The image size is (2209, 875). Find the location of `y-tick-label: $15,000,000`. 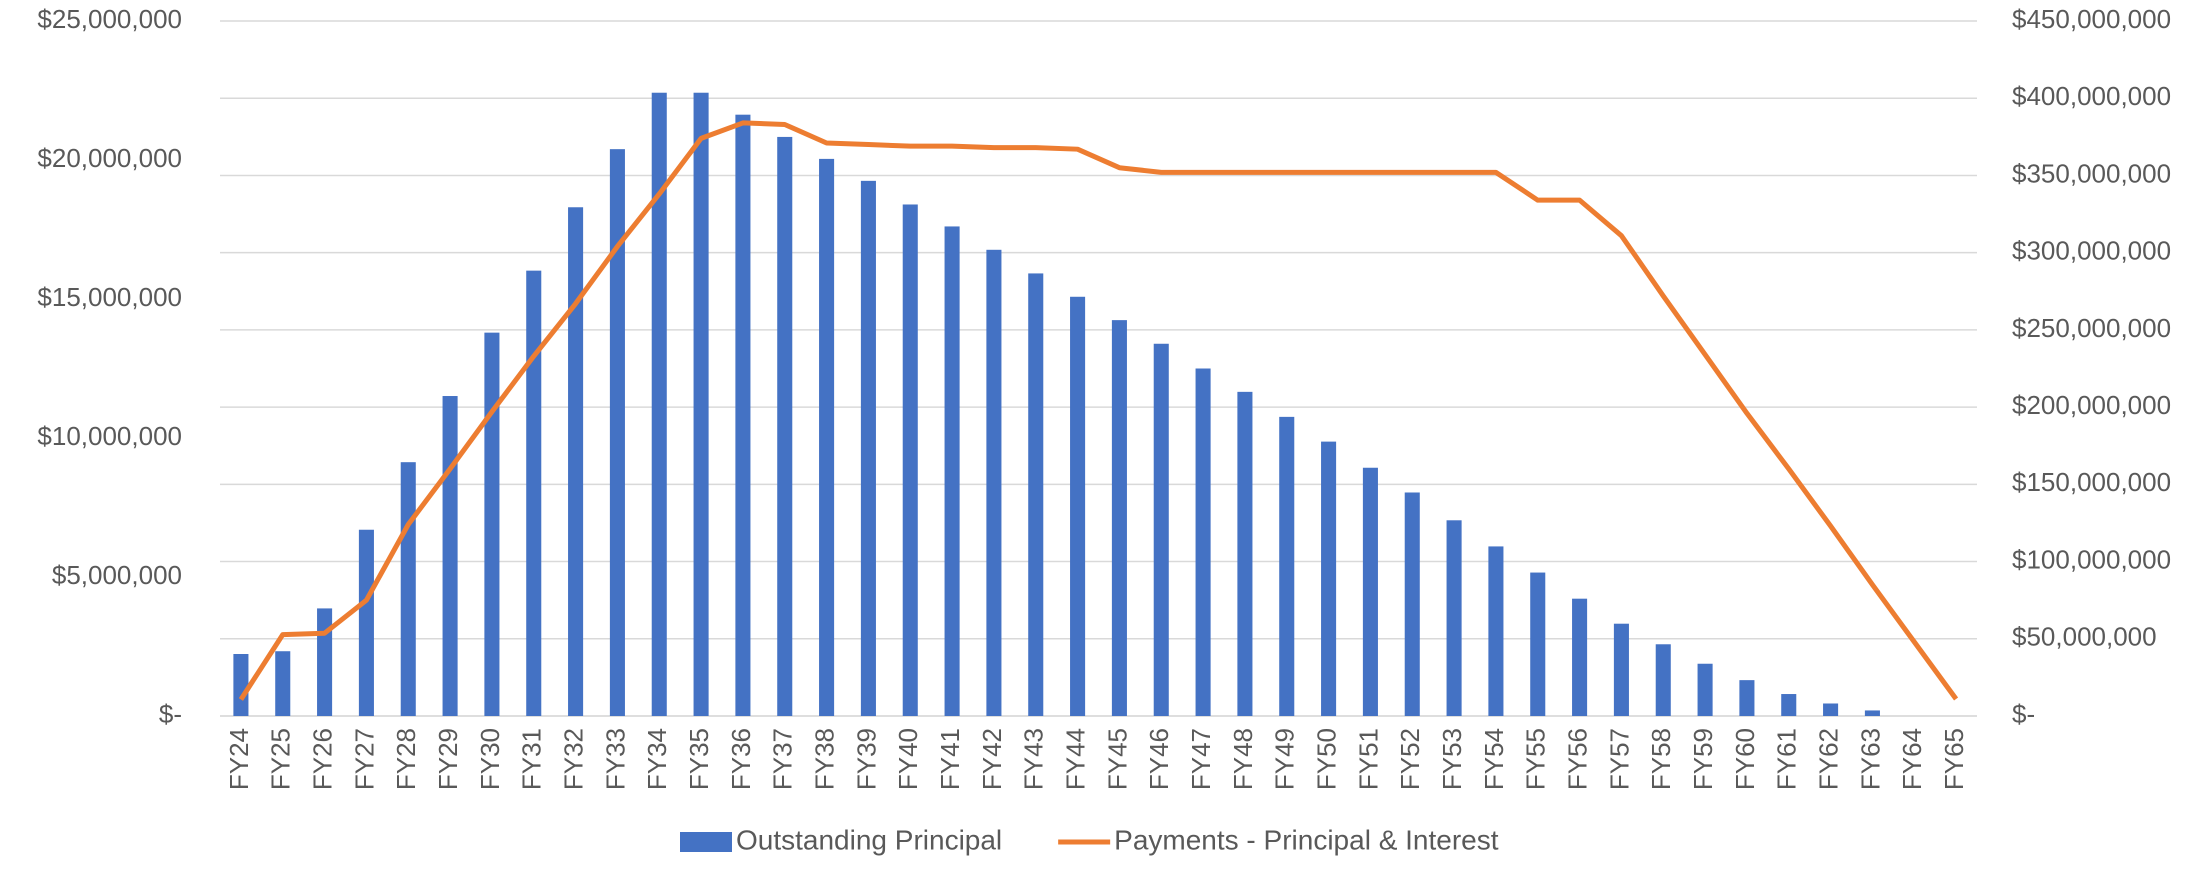

y-tick-label: $15,000,000 is located at coordinates (109, 297).